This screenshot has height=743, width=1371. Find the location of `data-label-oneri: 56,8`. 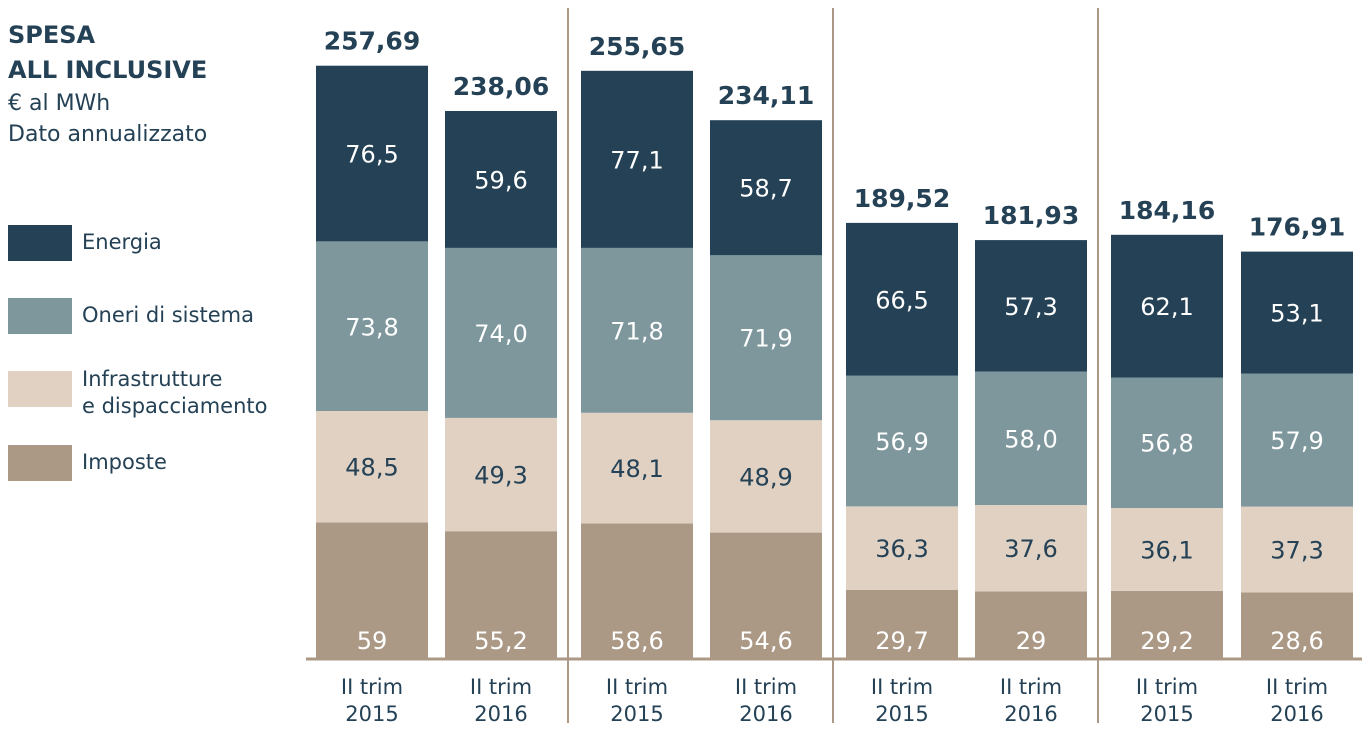

data-label-oneri: 56,8 is located at coordinates (1166, 444).